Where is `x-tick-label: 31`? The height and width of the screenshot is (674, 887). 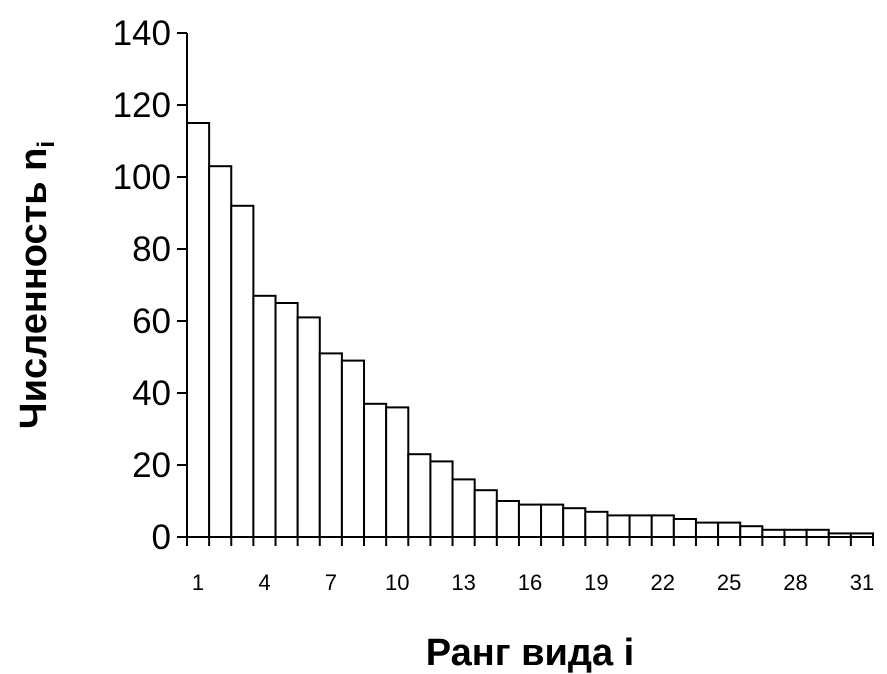
x-tick-label: 31 is located at coordinates (862, 582).